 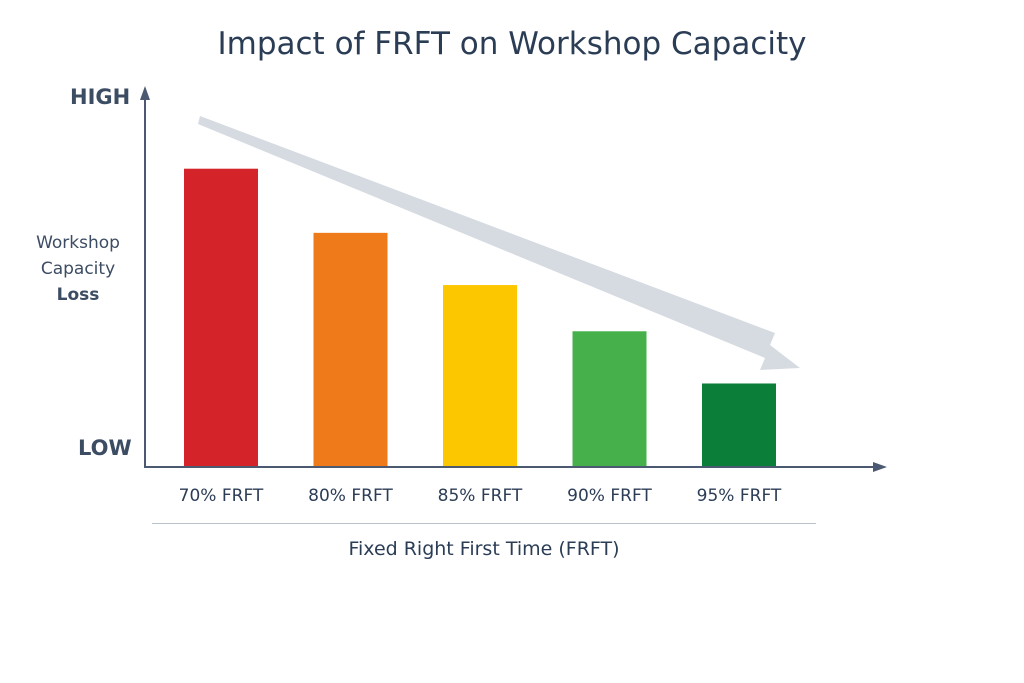 I want to click on y-axis-label: Workshop Capacity Loss, so click(x=78, y=269).